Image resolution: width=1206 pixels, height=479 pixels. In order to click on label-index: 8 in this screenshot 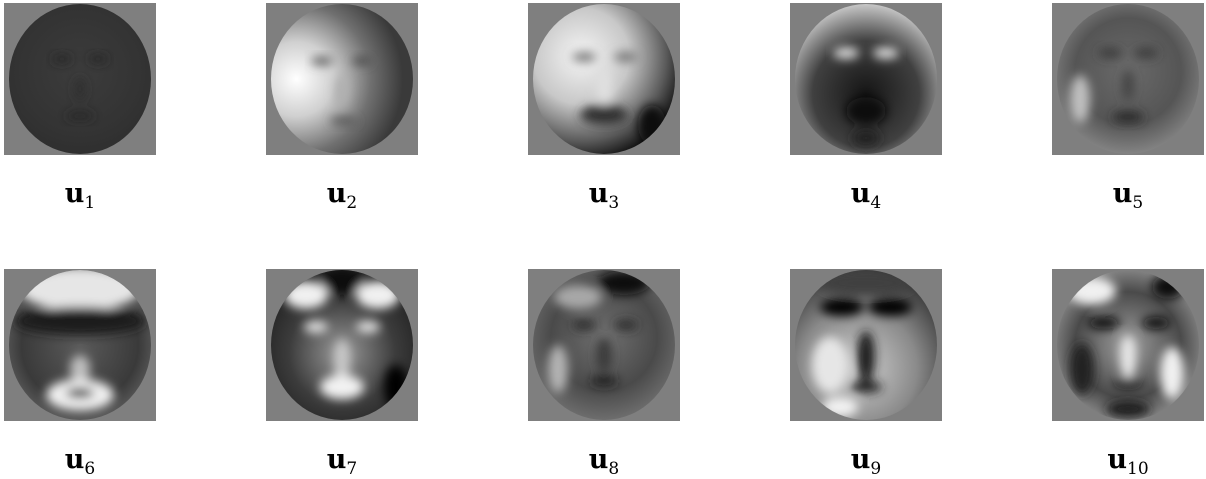, I will do `click(614, 468)`.